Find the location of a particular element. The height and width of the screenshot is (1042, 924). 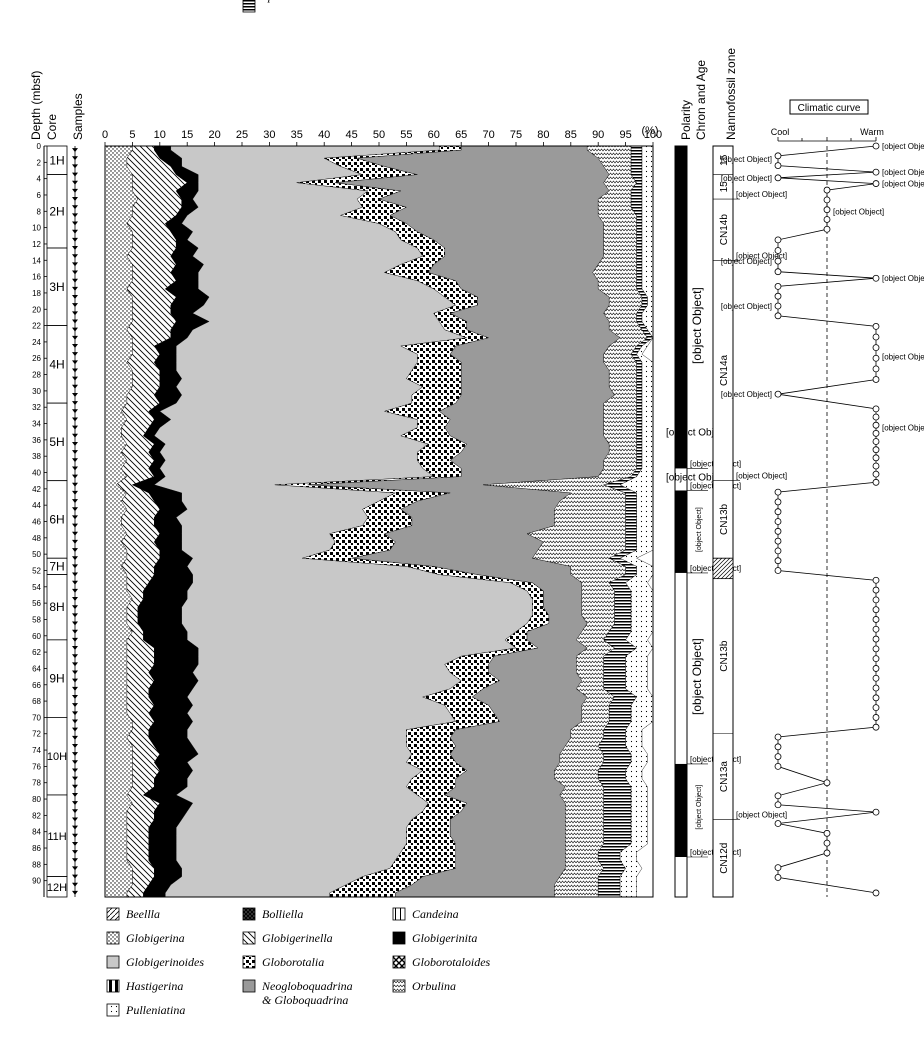

nanno-zone-label: CN13b is located at coordinates (724, 656).